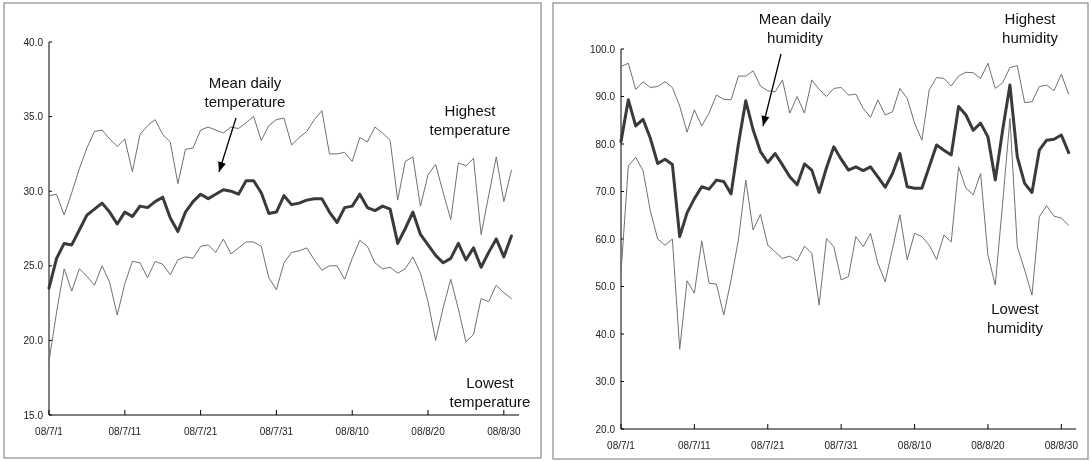 This screenshot has height=461, width=1091. I want to click on y-tick-label: 80.0, so click(605, 144).